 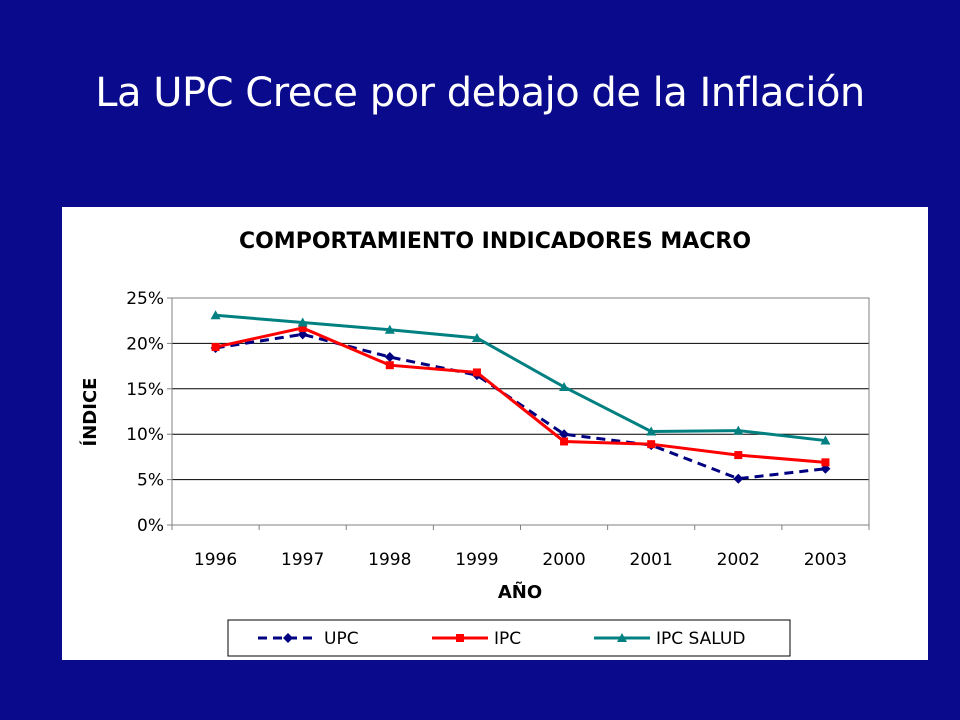 What do you see at coordinates (480, 93) in the screenshot?
I see `slide-title: La UPC Crece por debajo de la Inflación` at bounding box center [480, 93].